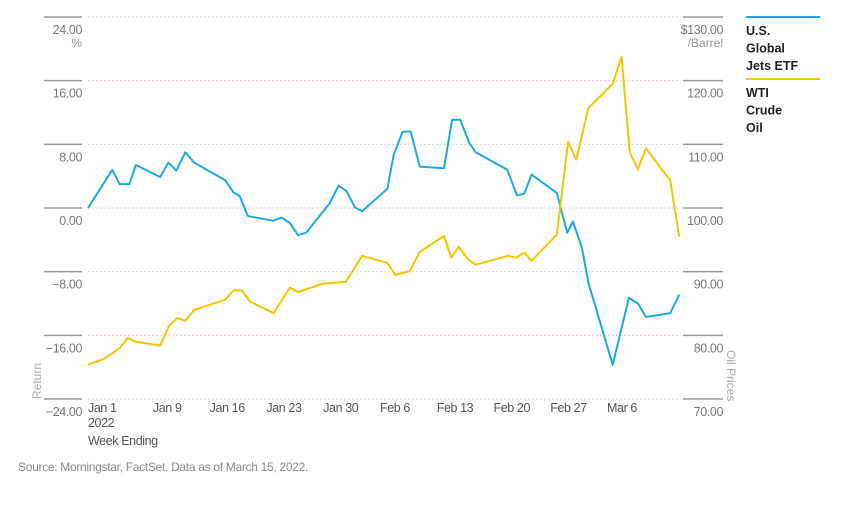  What do you see at coordinates (622, 408) in the screenshot?
I see `x-tick-label: Mar 6` at bounding box center [622, 408].